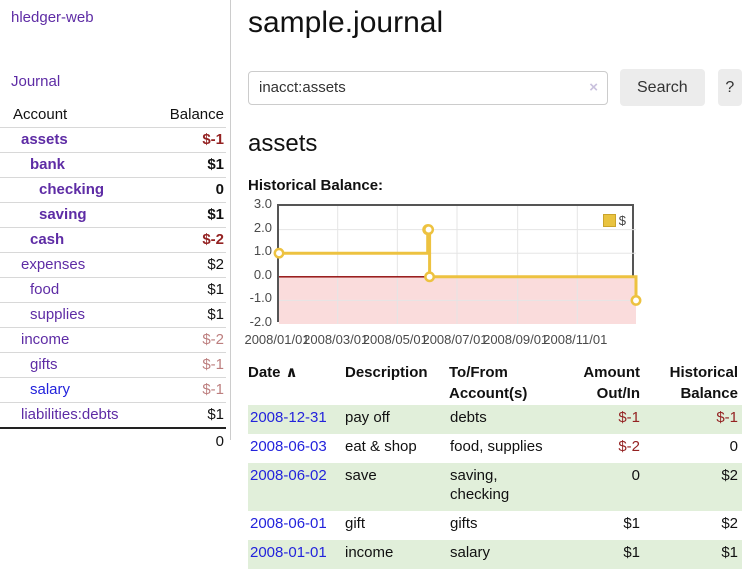 Image resolution: width=742 pixels, height=582 pixels. What do you see at coordinates (288, 552) in the screenshot?
I see `transaction-date-link: 2008-01-01` at bounding box center [288, 552].